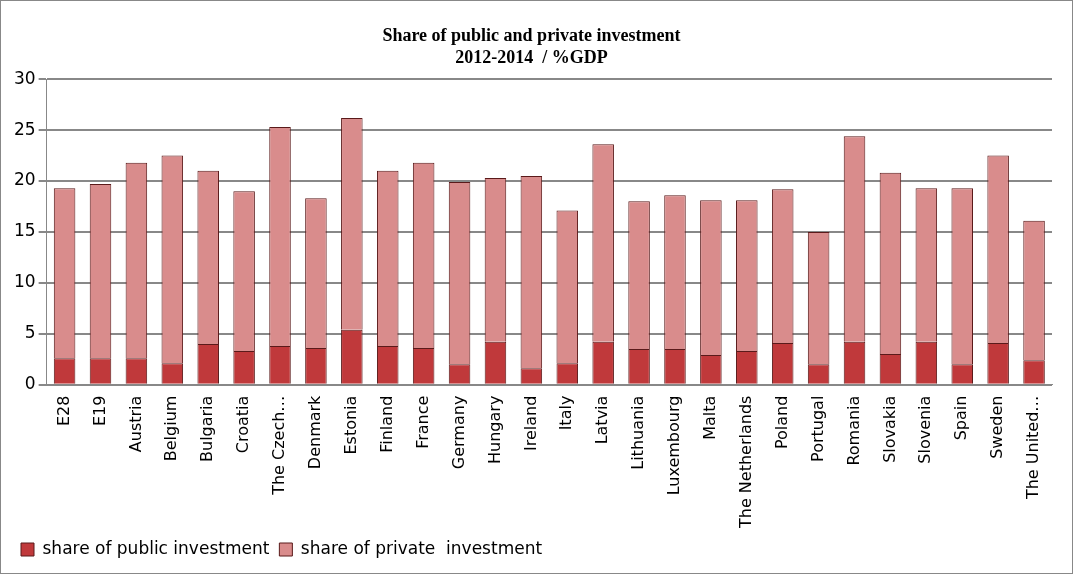  What do you see at coordinates (710, 417) in the screenshot?
I see `x-tick-label: Malta` at bounding box center [710, 417].